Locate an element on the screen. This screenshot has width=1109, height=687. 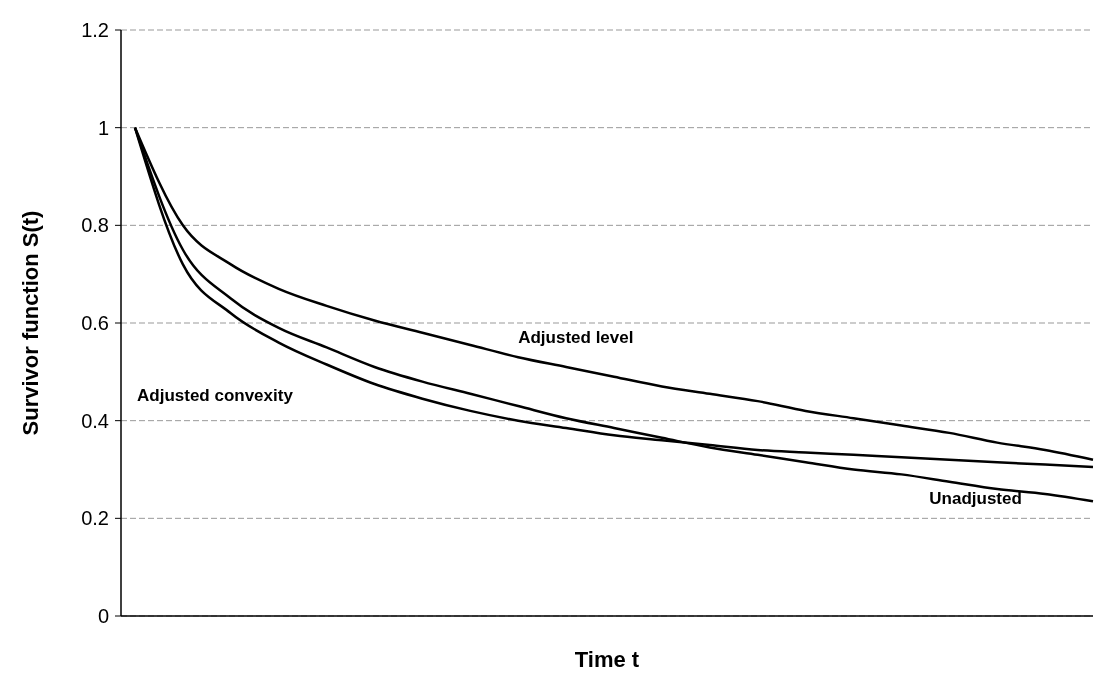
series-label: Adjusted convexity is located at coordinates (215, 396).